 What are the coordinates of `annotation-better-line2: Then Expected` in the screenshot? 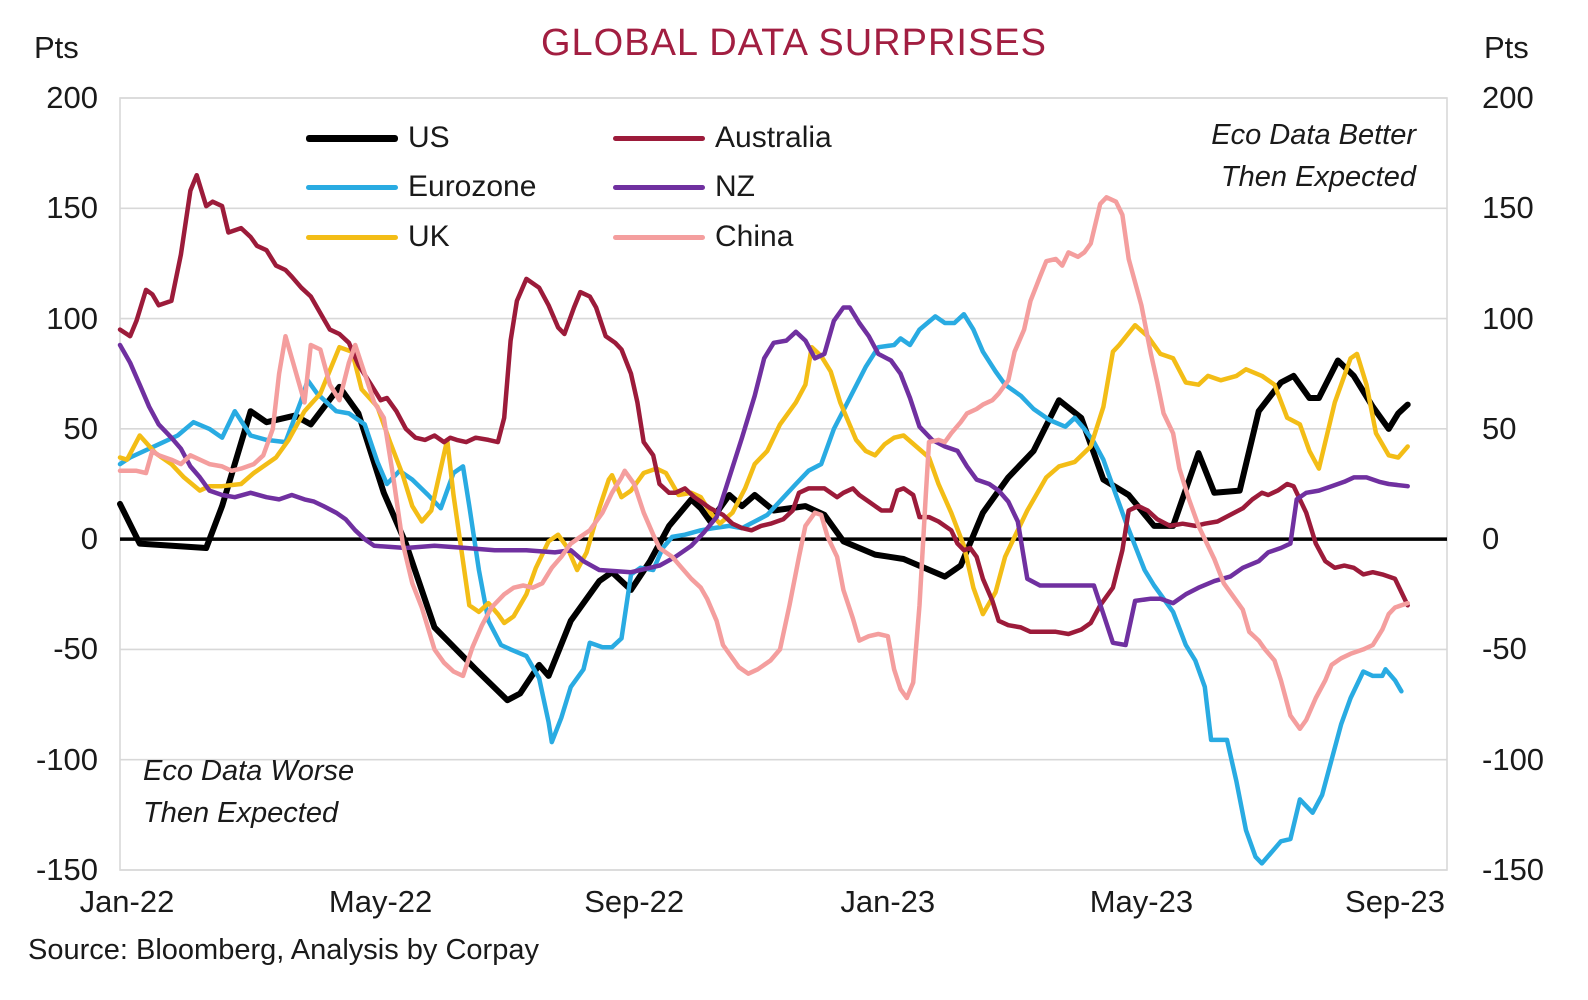 It's located at (1318, 177).